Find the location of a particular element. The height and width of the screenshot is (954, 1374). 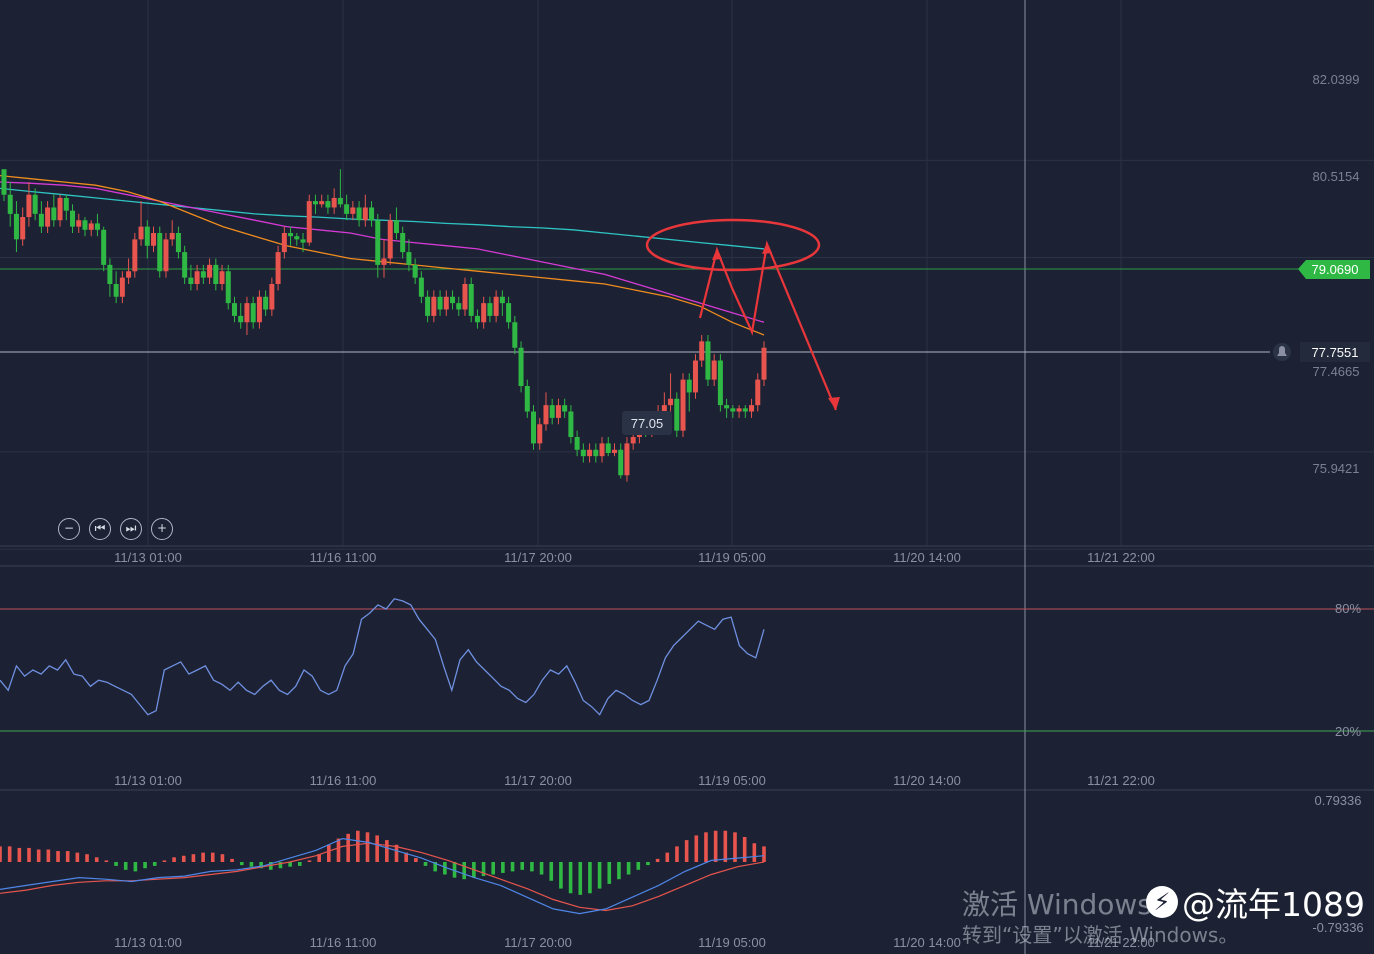

crosshair-price-label: 77.7551 is located at coordinates (1335, 352).